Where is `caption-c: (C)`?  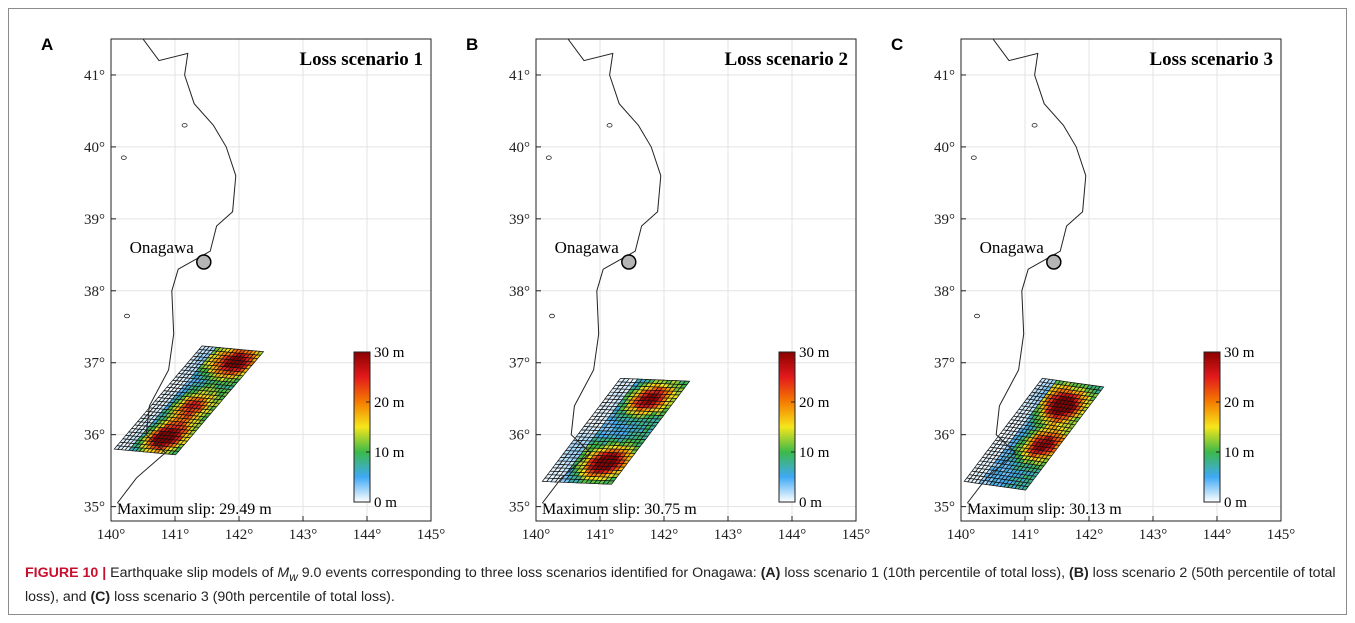 caption-c: (C) is located at coordinates (100, 596).